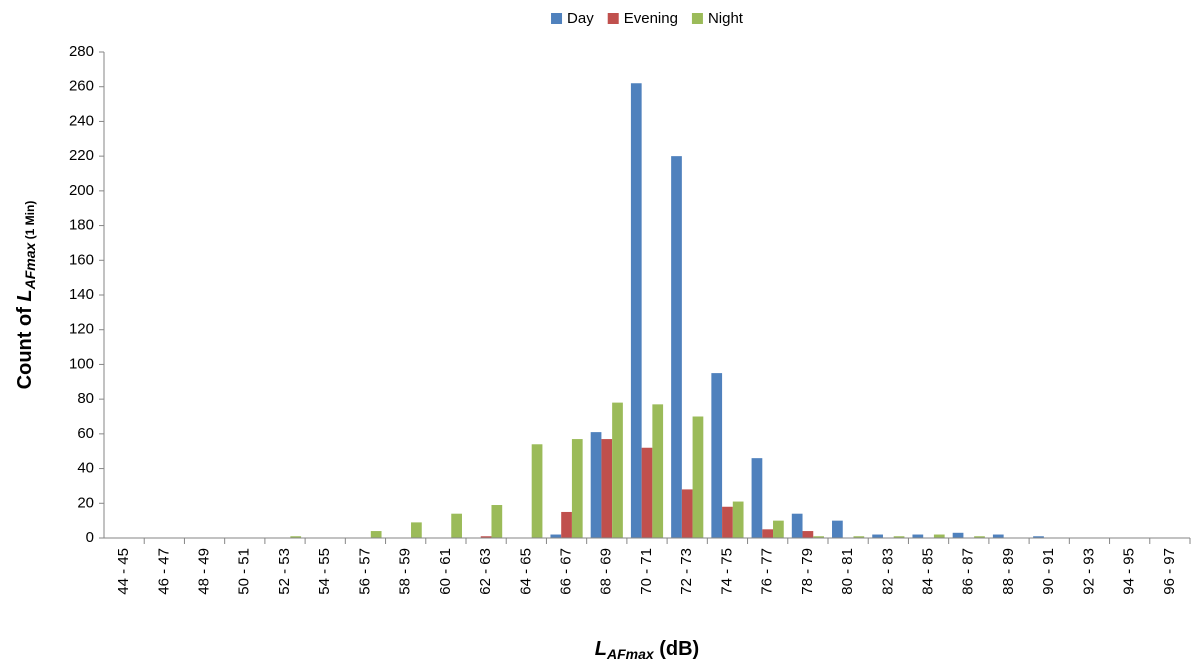 The image size is (1204, 667). Describe the element at coordinates (244, 571) in the screenshot. I see `x-tick-label: 50 - 51` at that location.